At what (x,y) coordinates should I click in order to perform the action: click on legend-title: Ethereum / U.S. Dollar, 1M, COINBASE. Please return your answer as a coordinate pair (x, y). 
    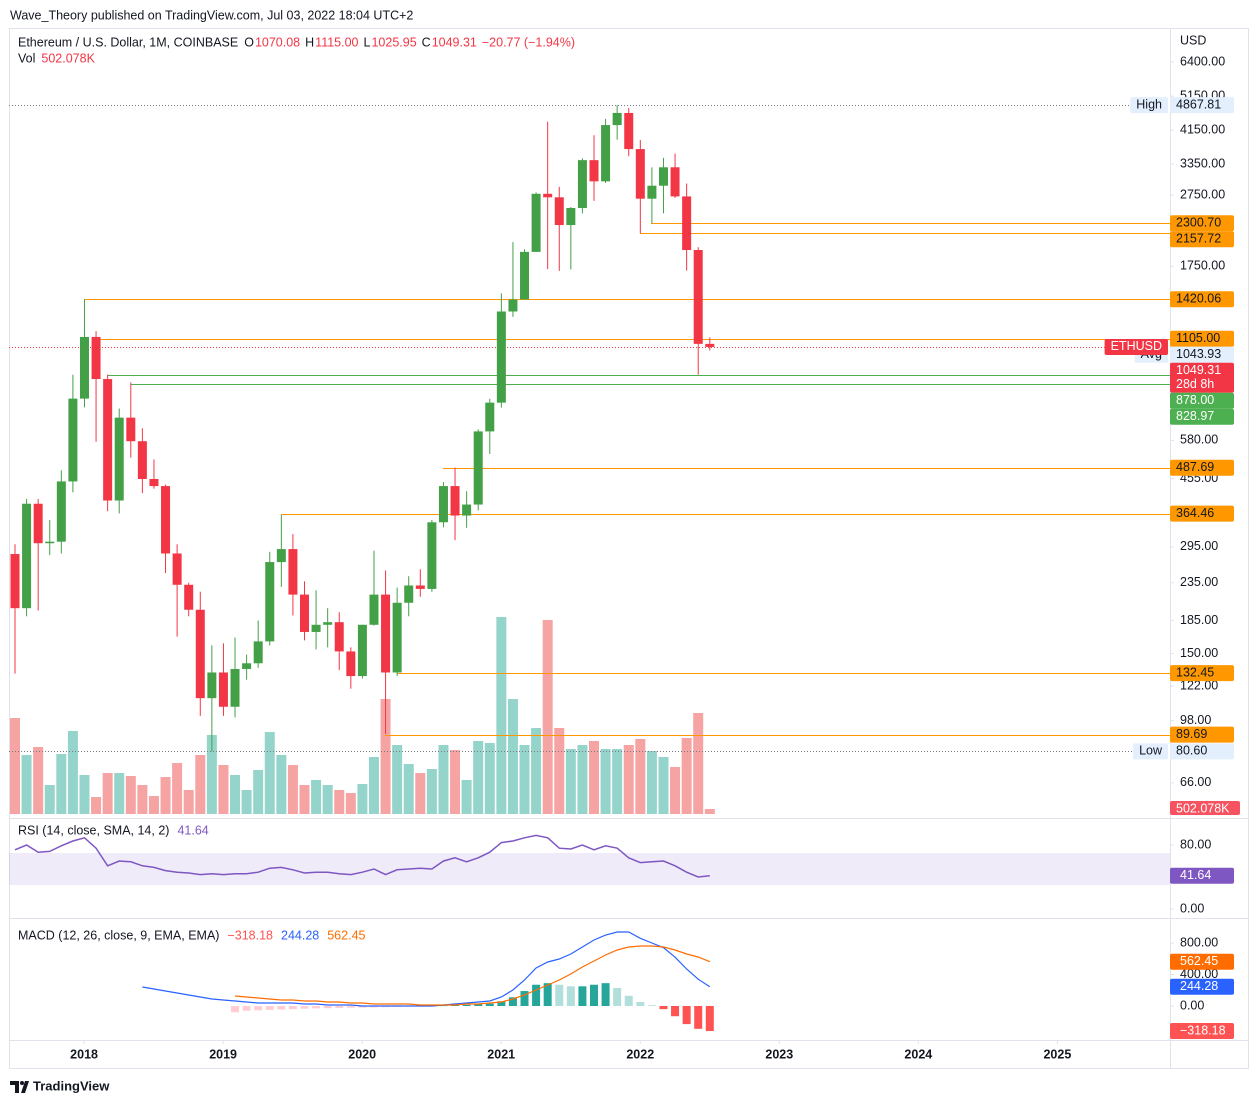
    Looking at the image, I should click on (128, 42).